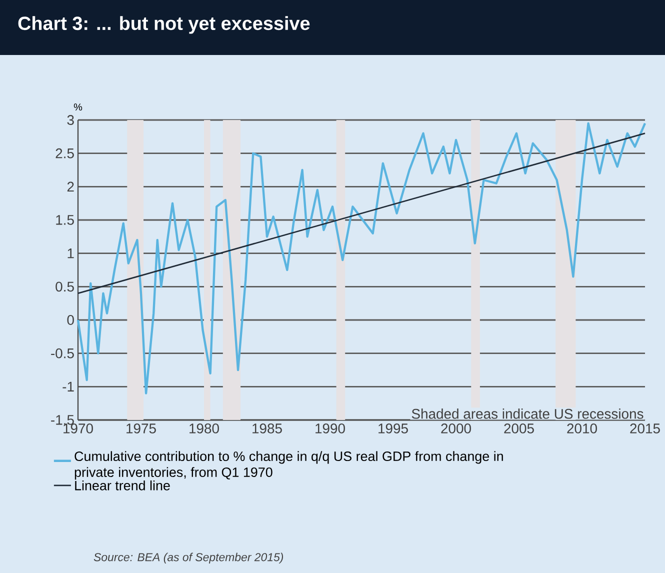 Image resolution: width=665 pixels, height=573 pixels. I want to click on x-tick-label: 1985, so click(267, 429).